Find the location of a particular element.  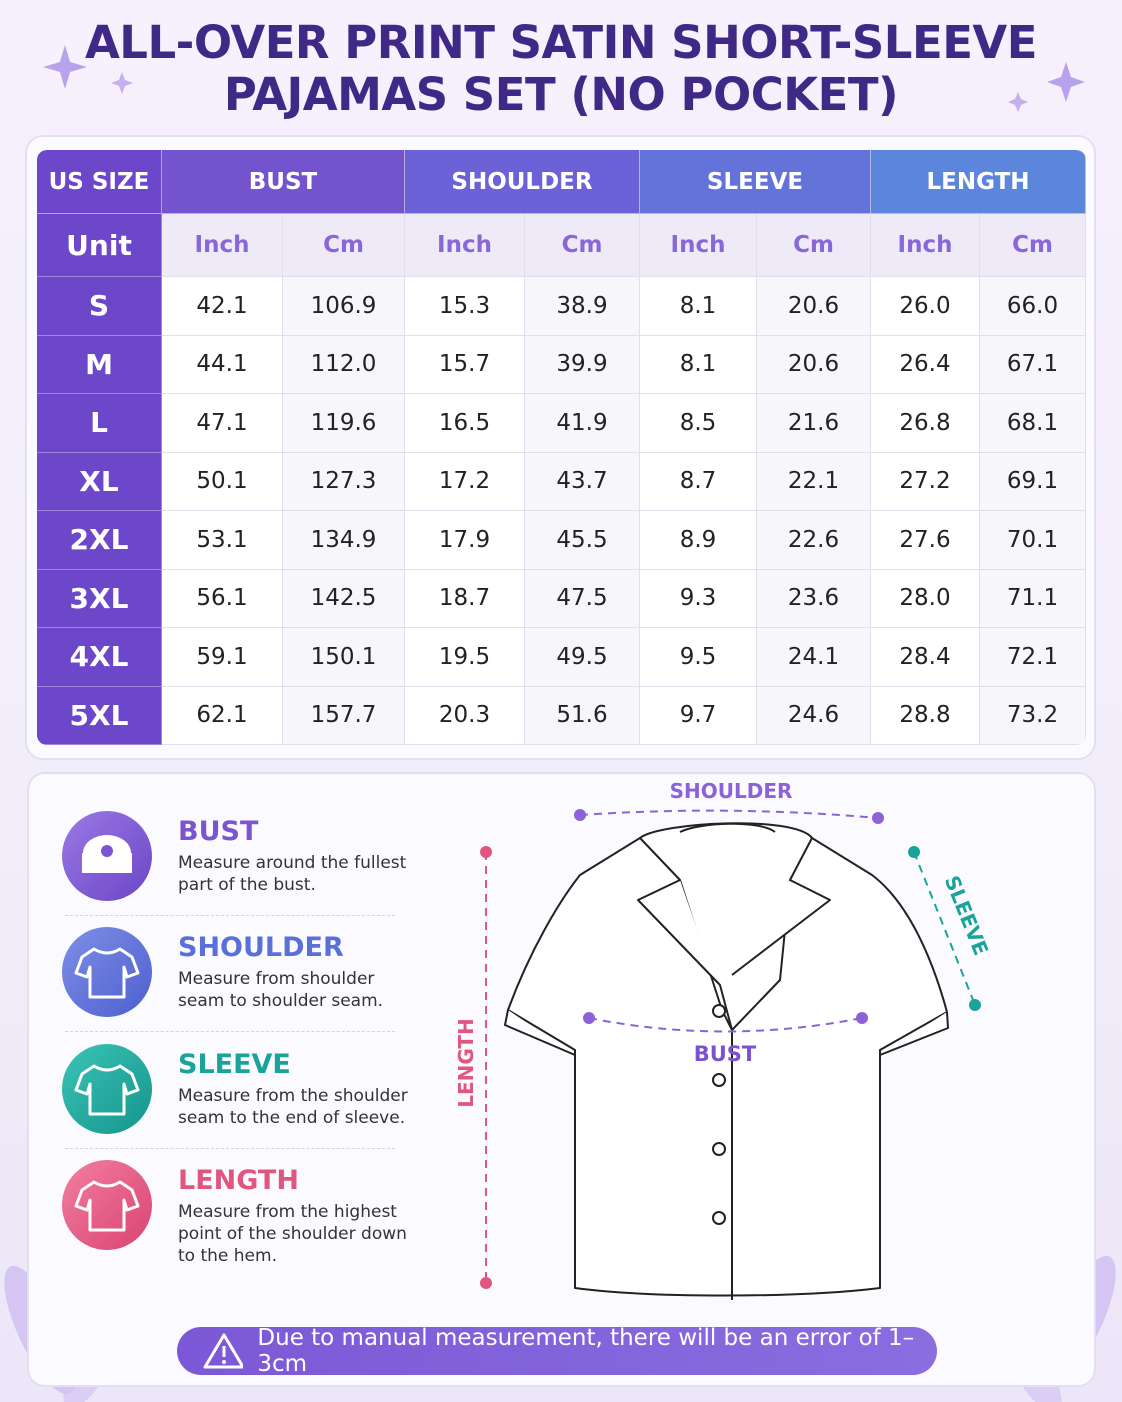

size-cell: S is located at coordinates (99, 306).